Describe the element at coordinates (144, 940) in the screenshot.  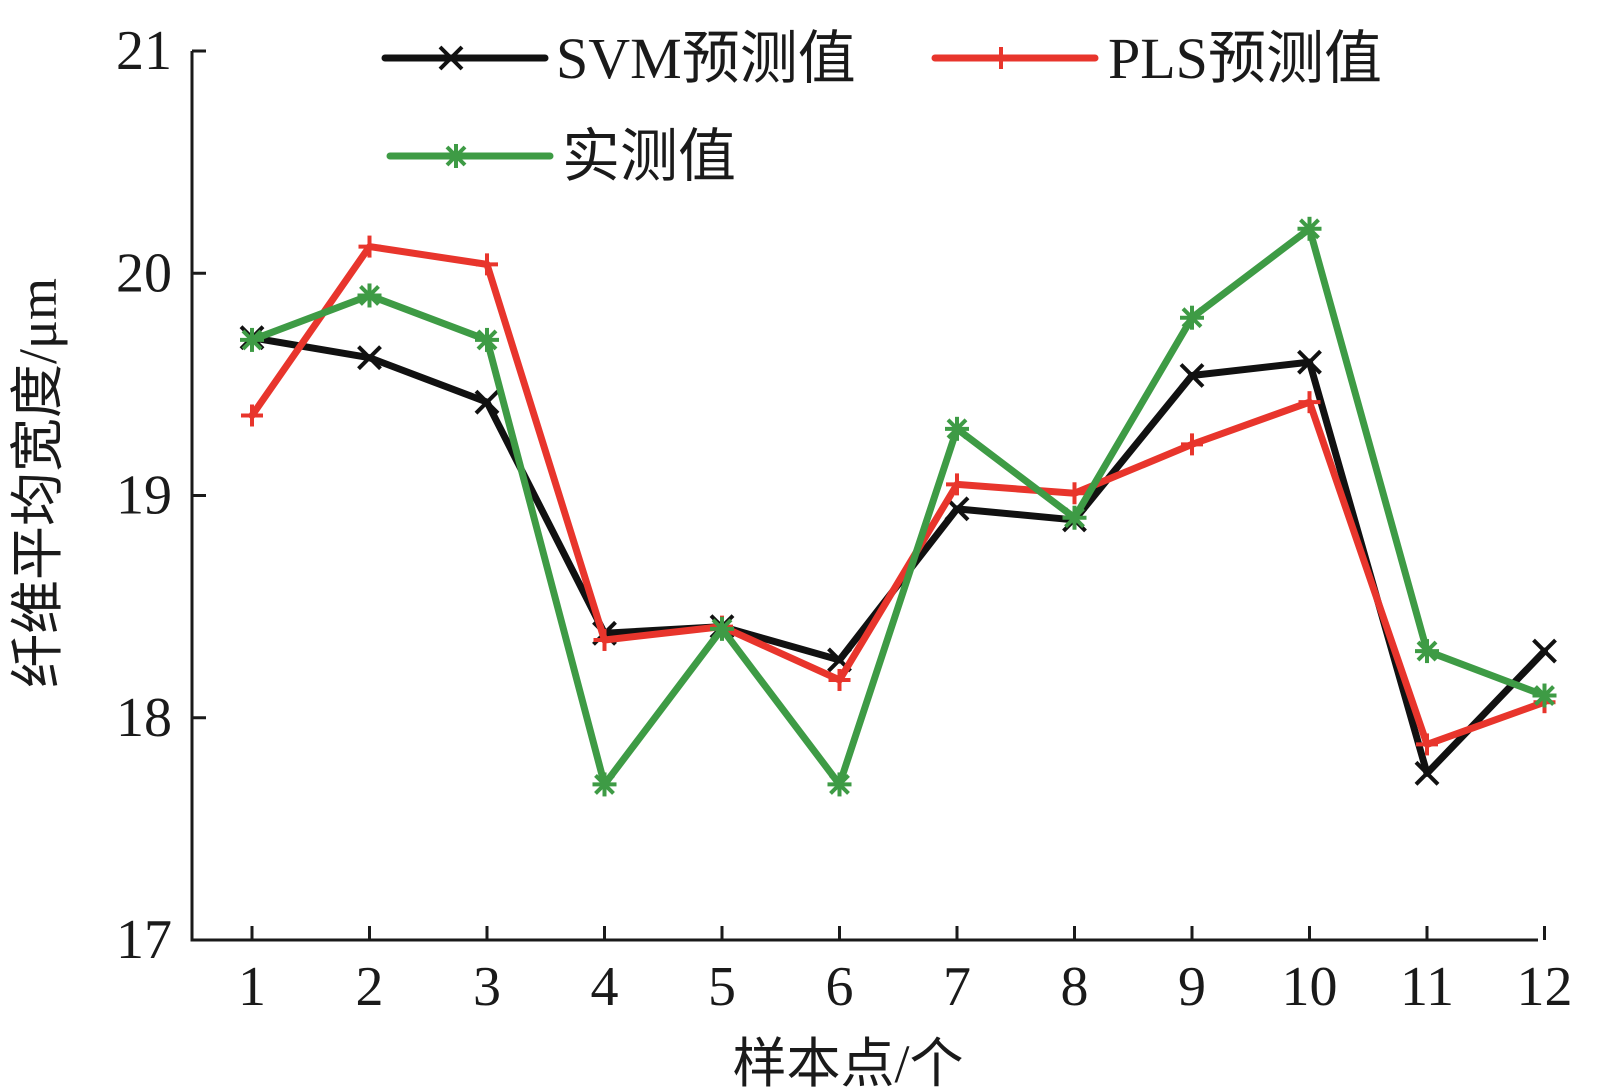
I see `y-tick-label: 17` at that location.